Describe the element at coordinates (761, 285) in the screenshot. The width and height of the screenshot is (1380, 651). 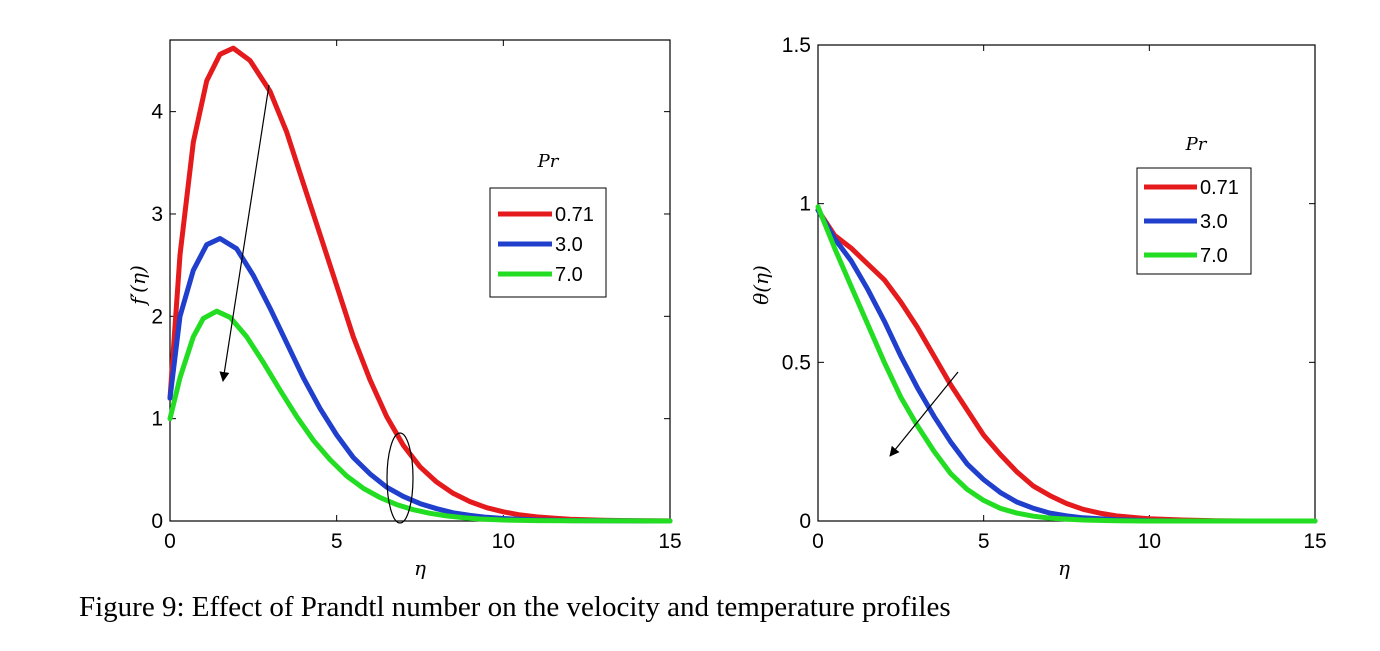
I see `y-axis-label: θ(η)` at that location.